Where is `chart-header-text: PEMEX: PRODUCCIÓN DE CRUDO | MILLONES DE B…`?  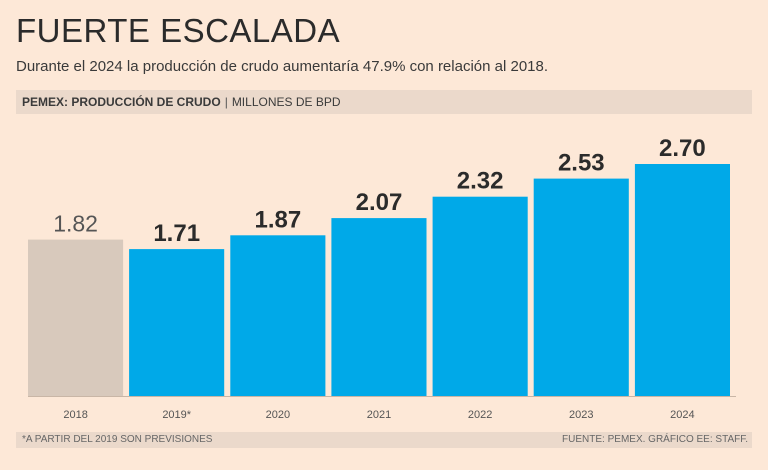
chart-header-text: PEMEX: PRODUCCIÓN DE CRUDO | MILLONES DE B… is located at coordinates (181, 102).